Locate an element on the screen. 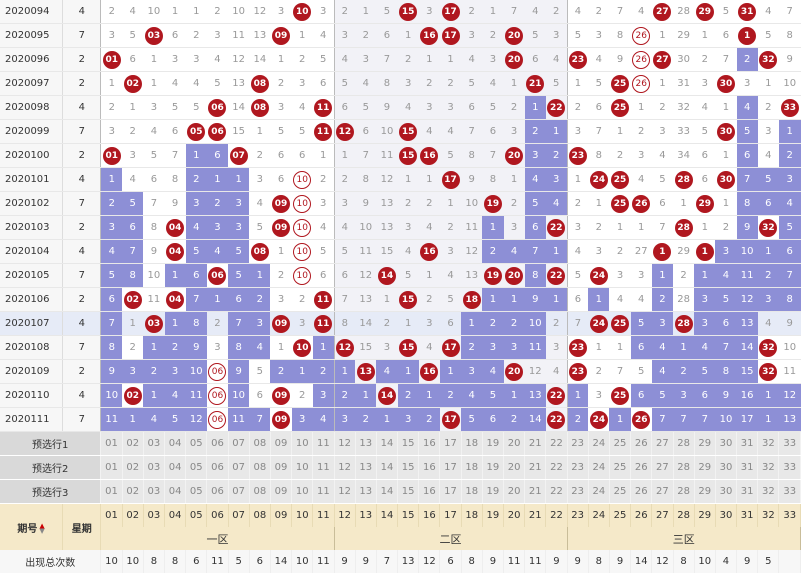 This screenshot has width=801, height=573. sort-icon: ▲ ▼ is located at coordinates (42, 528).